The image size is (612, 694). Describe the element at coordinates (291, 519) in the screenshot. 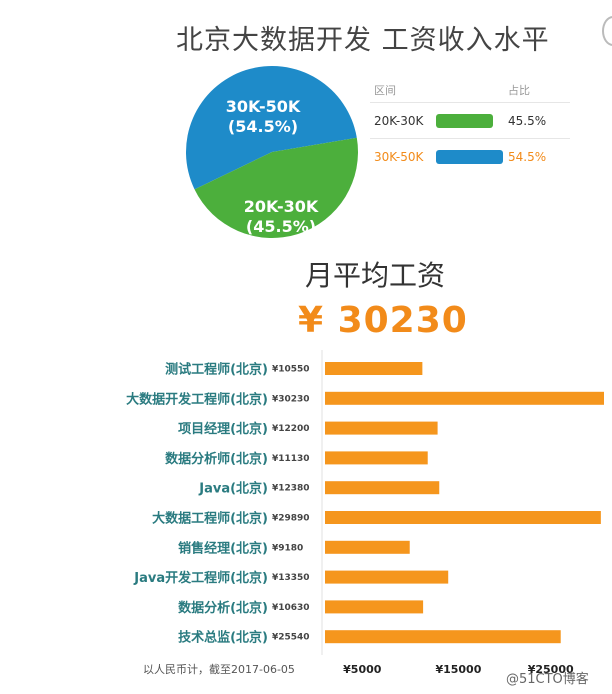

I see `bar-value-label: ¥29890` at that location.